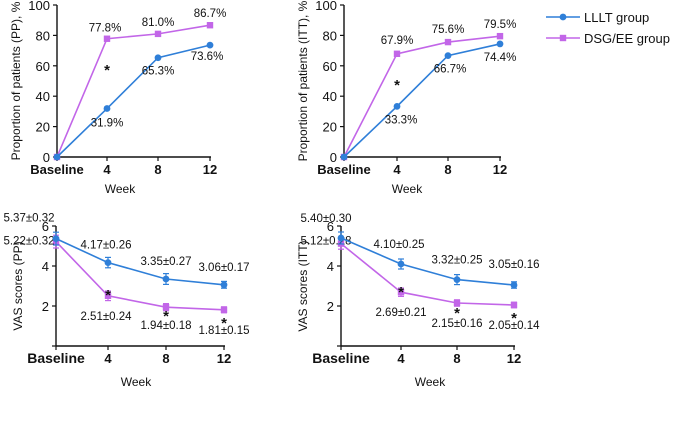  Describe the element at coordinates (608, 28) in the screenshot. I see `legend: LLLT group DSG/EE group` at that location.